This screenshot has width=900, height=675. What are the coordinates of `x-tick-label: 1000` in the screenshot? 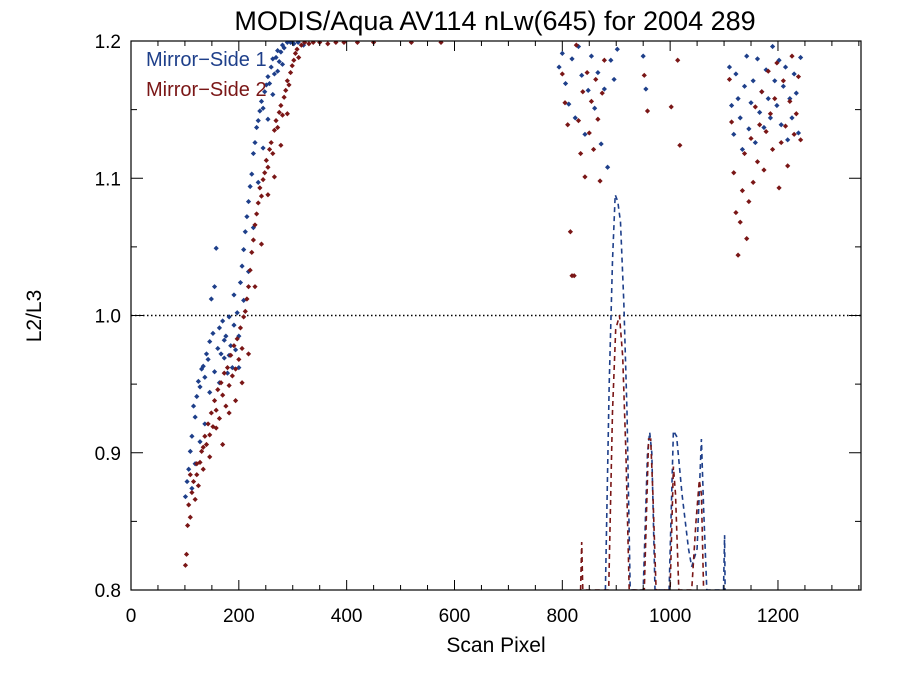 It's located at (670, 616).